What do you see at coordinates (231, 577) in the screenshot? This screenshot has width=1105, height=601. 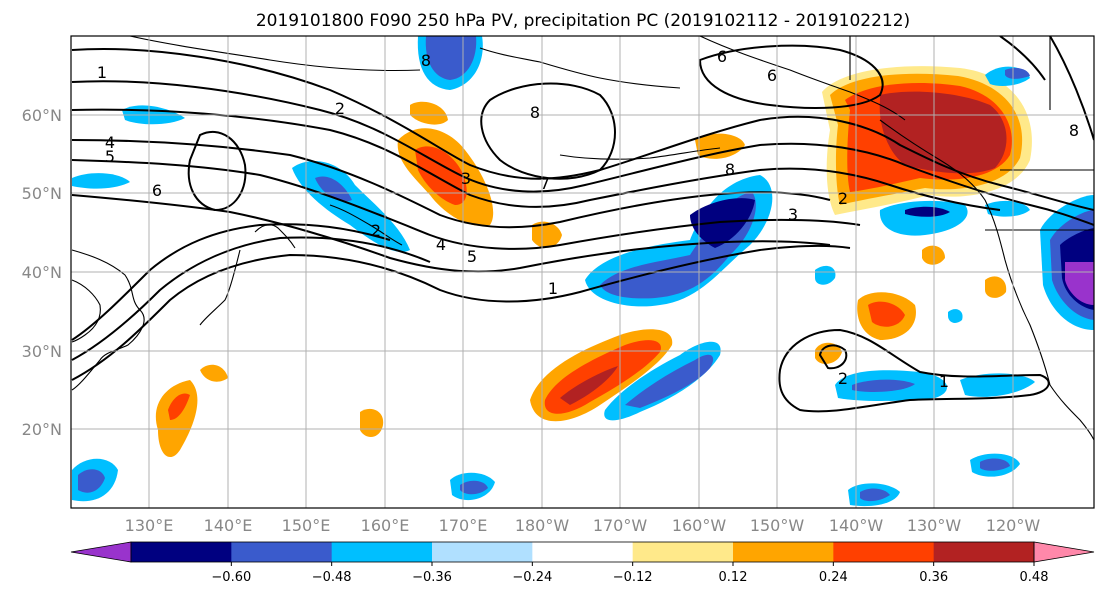 I see `colorbar-tick-label: −0.60` at bounding box center [231, 577].